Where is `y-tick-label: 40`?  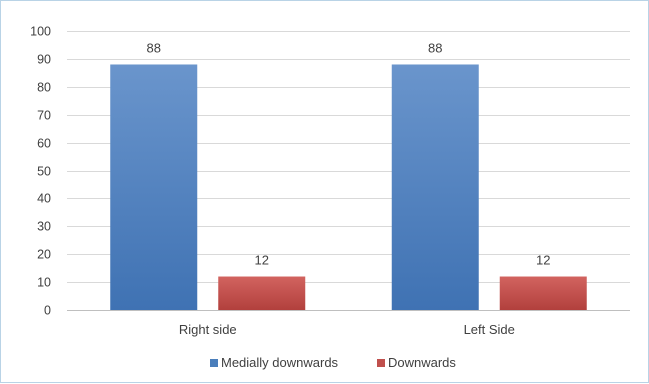
y-tick-label: 40 is located at coordinates (44, 199).